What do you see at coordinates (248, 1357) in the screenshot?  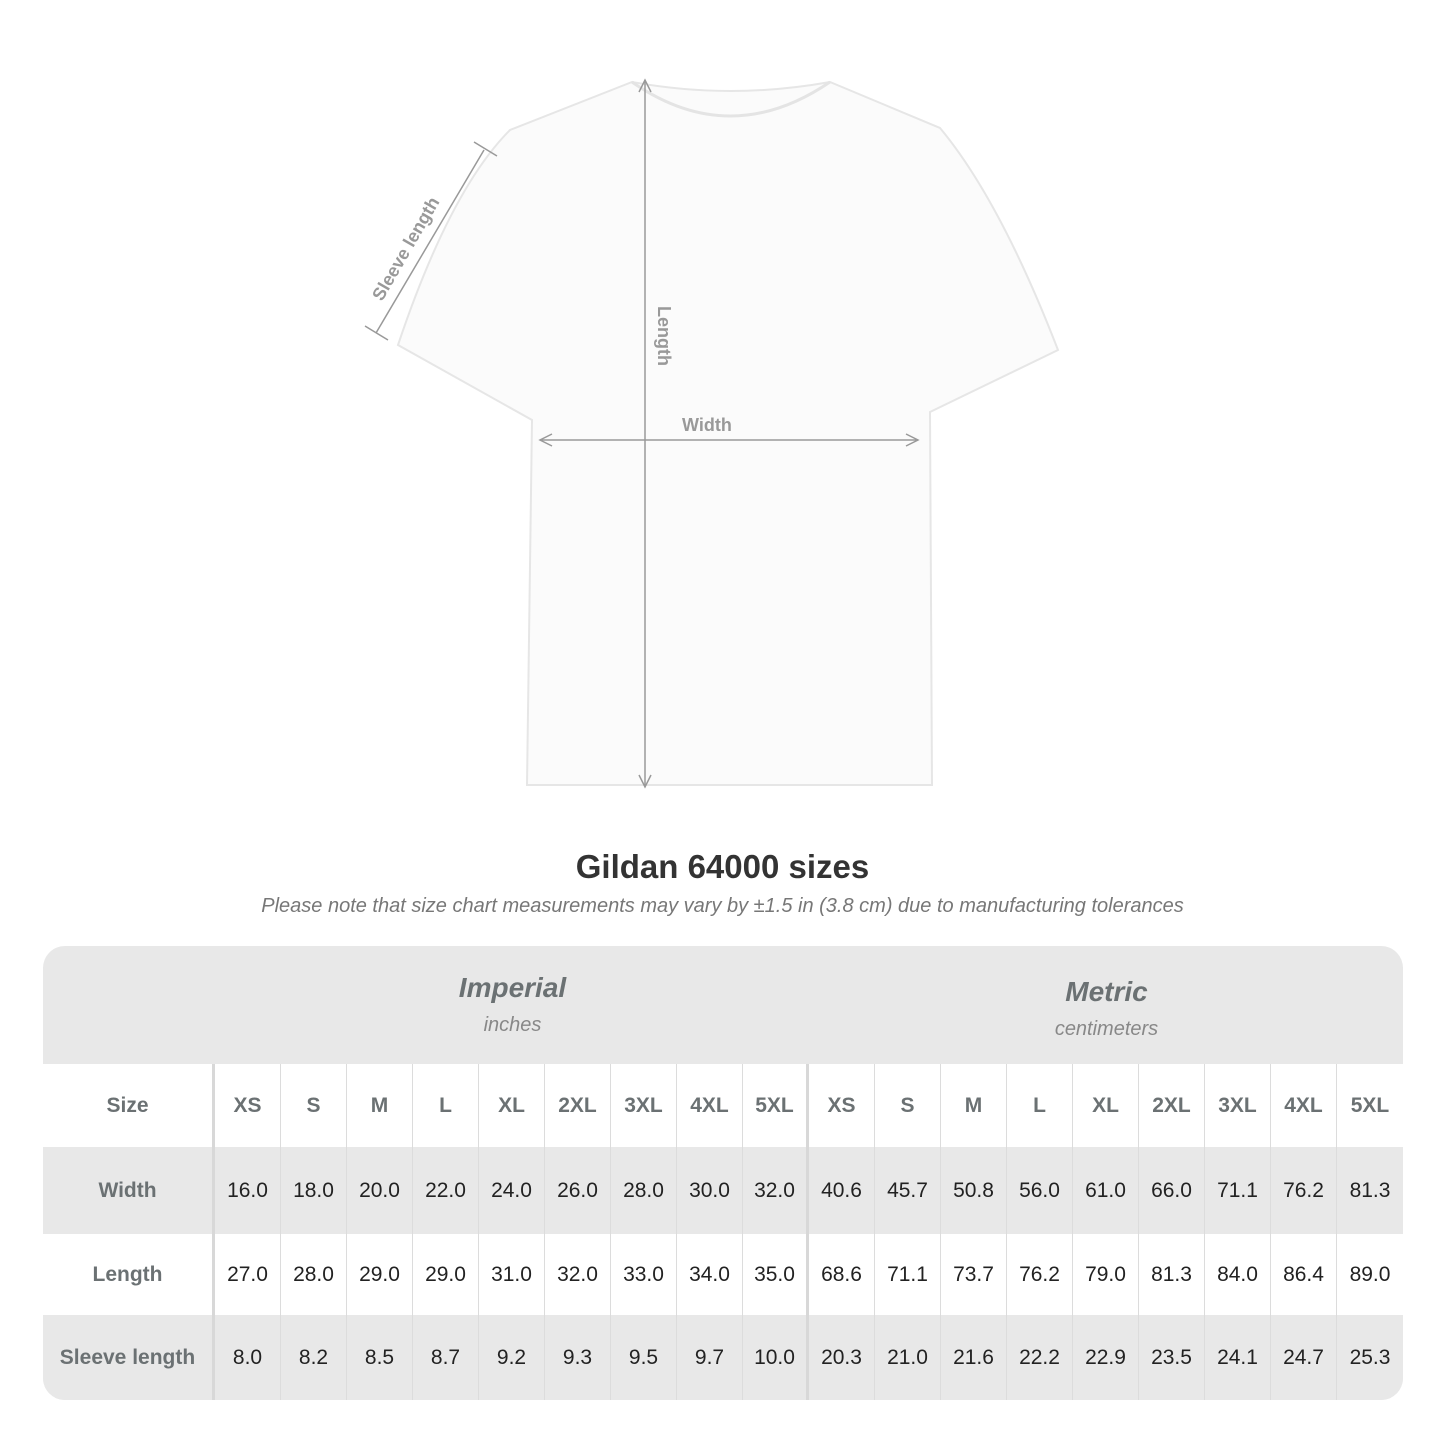 I see `imperial-value: 8.0` at bounding box center [248, 1357].